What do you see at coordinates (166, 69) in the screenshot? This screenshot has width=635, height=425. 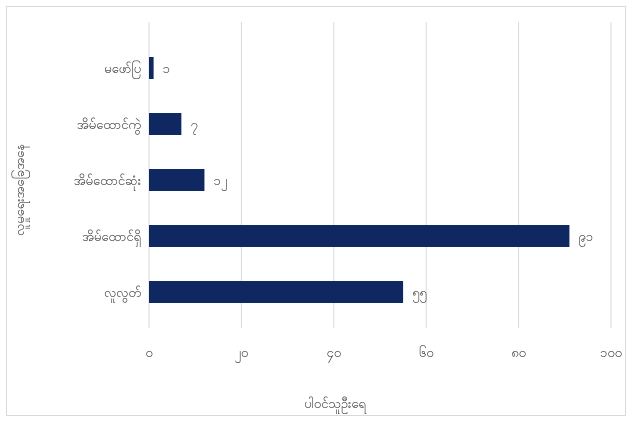 I see `data-label: ၁` at bounding box center [166, 69].